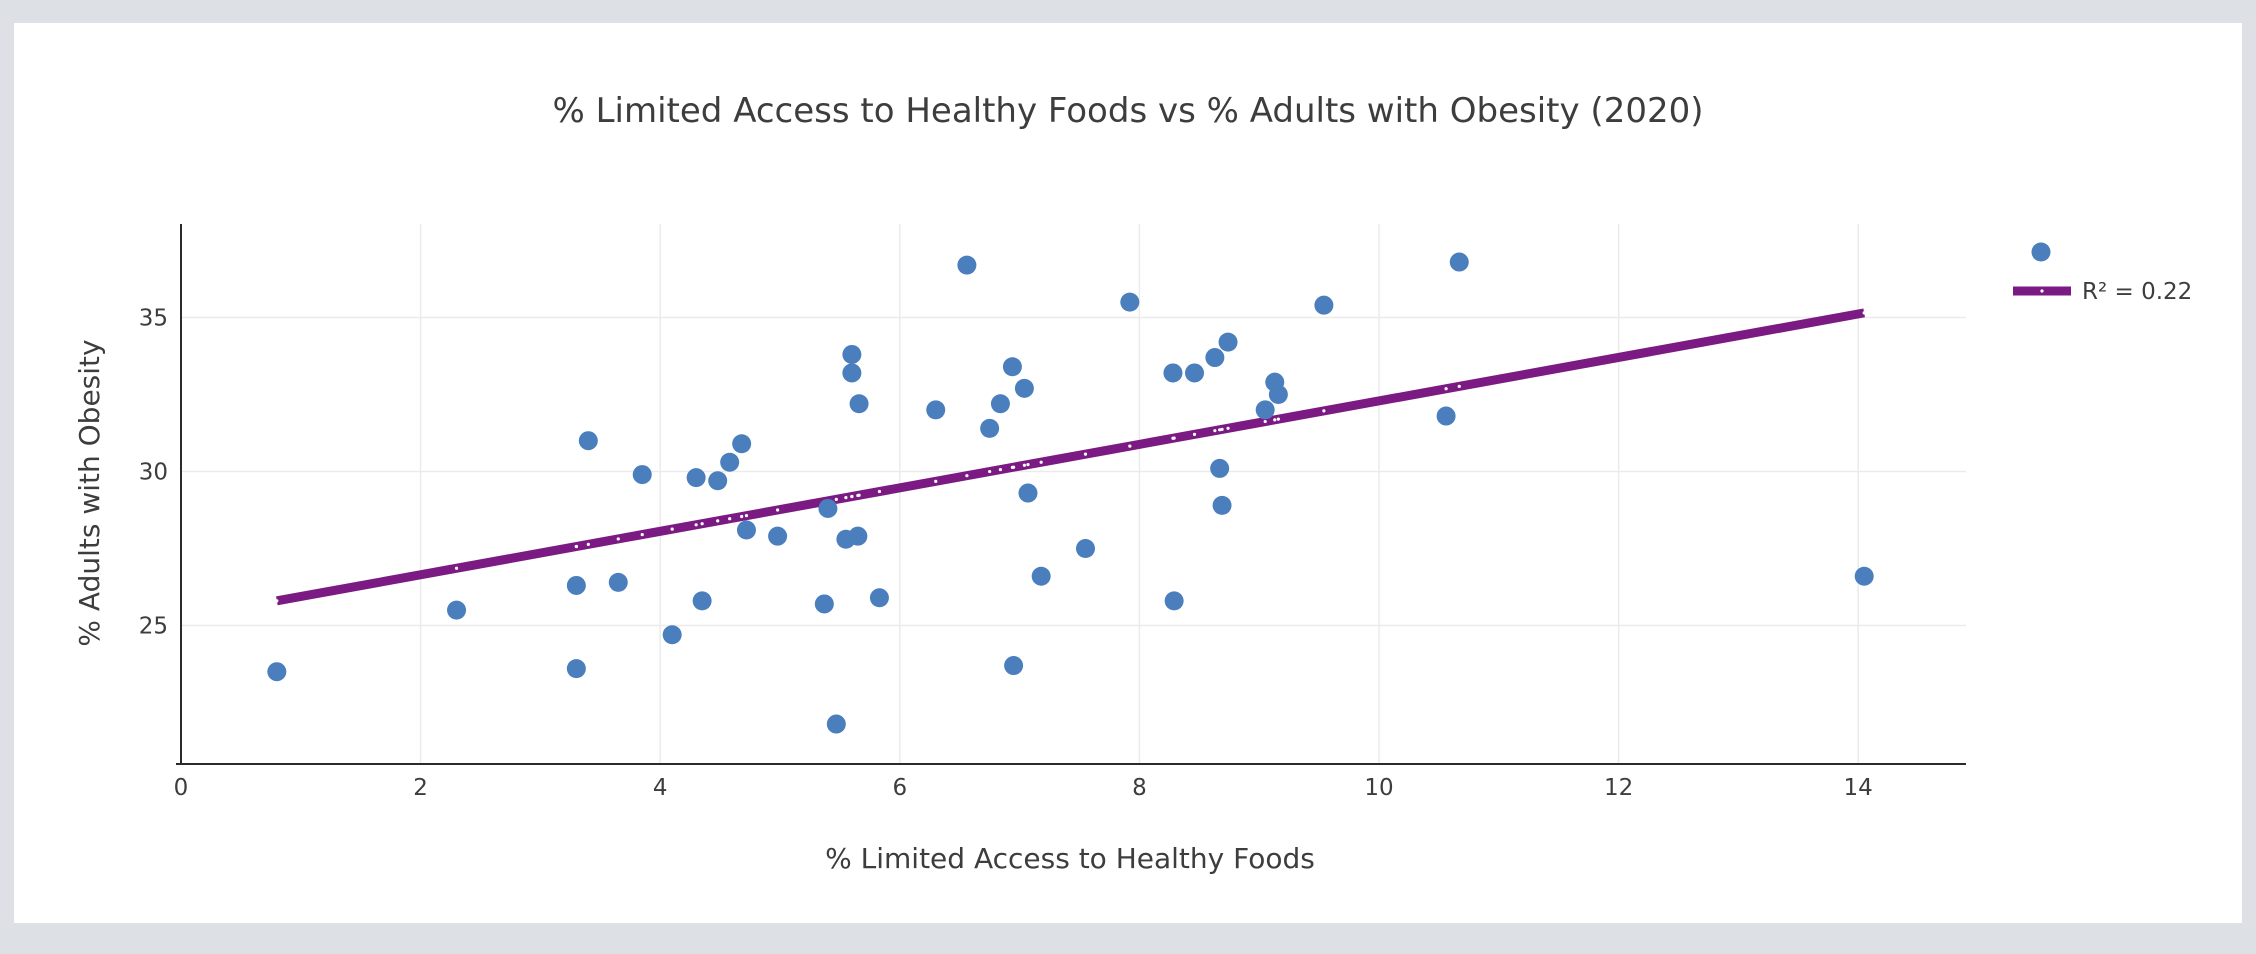 This screenshot has height=954, width=2256. I want to click on x-tick-label: 0, so click(181, 788).